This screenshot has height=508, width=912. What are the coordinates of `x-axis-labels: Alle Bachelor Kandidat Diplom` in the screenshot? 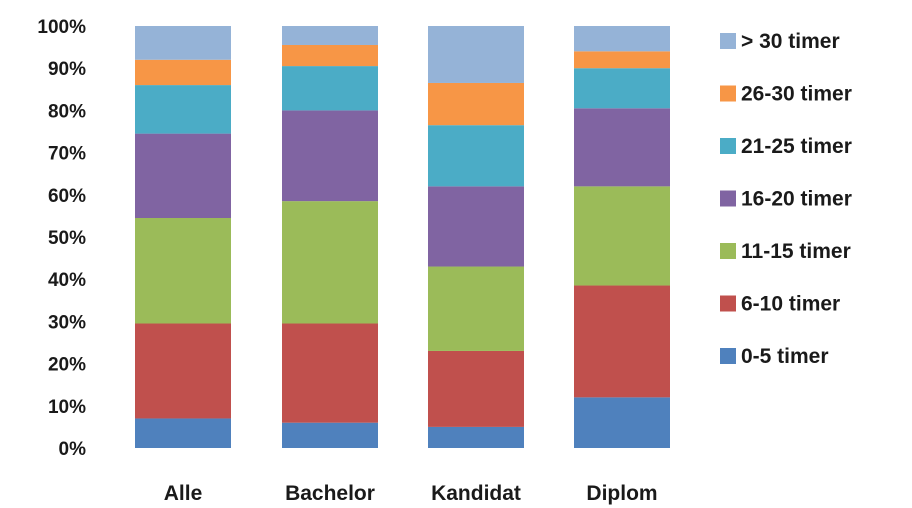 It's located at (411, 493).